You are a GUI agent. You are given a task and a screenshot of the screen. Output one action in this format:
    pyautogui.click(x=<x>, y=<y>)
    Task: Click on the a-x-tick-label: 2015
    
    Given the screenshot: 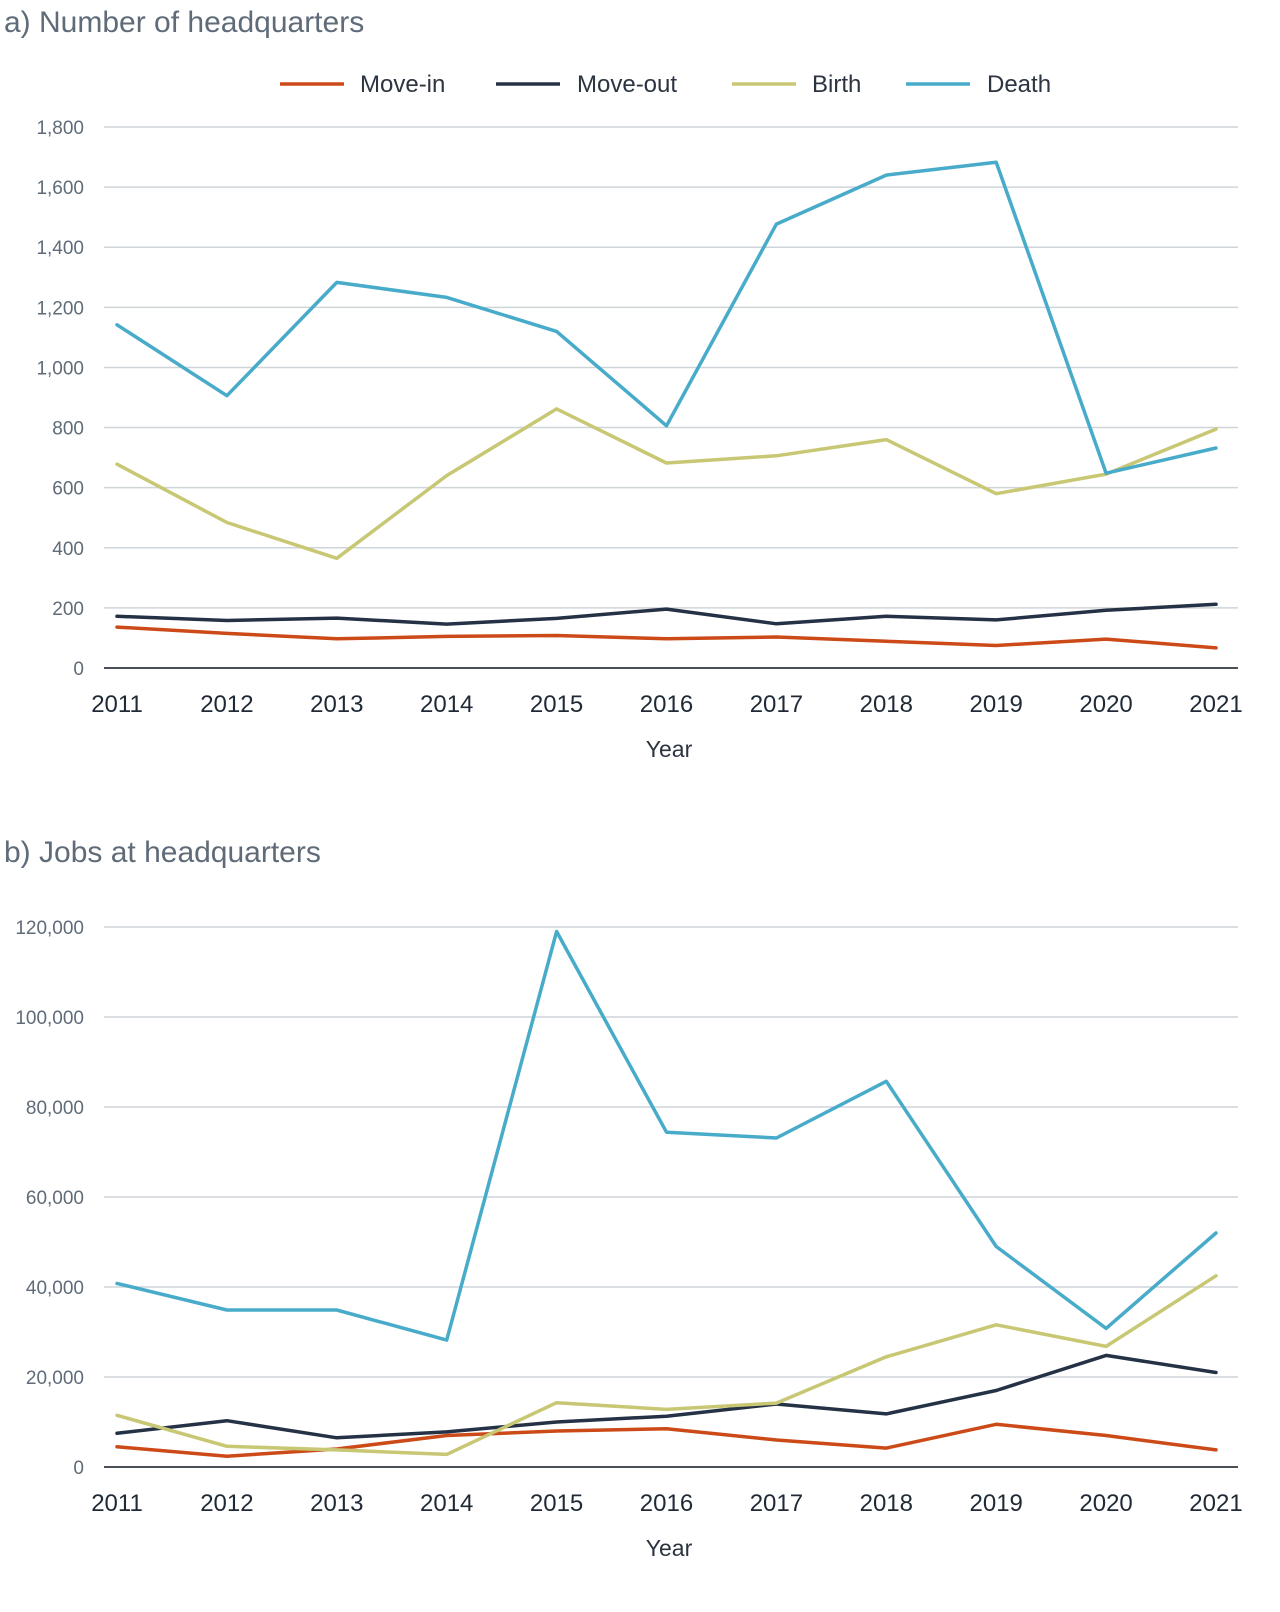 What is the action you would take?
    pyautogui.click(x=556, y=704)
    